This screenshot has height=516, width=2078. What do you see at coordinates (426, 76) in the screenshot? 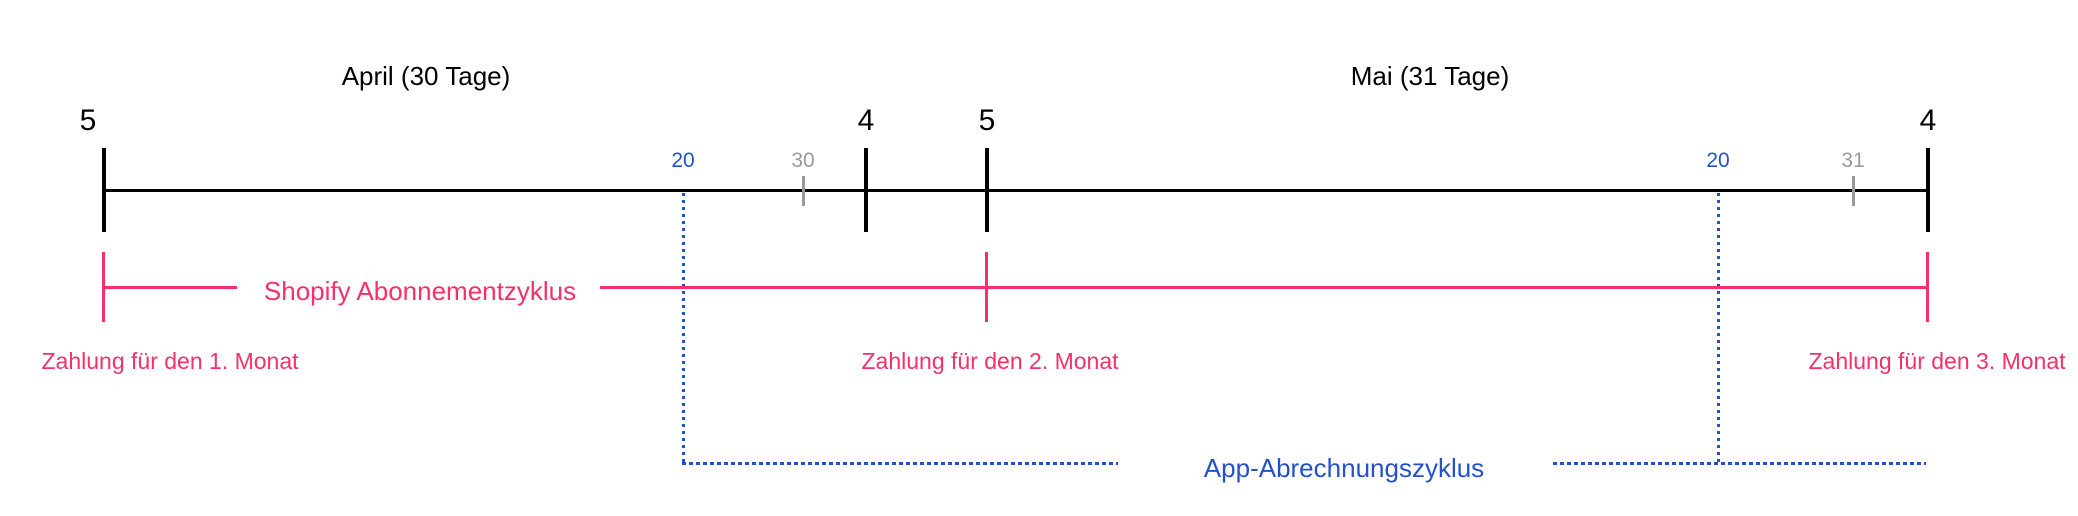
I see `month-label-april: April (30 Tage)` at bounding box center [426, 76].